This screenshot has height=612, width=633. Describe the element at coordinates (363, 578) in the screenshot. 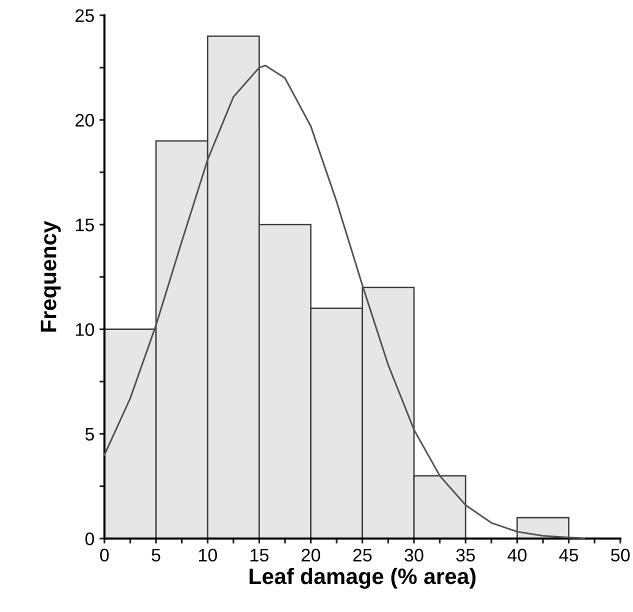

I see `x-axis-title: Leaf damage (% area)` at that location.